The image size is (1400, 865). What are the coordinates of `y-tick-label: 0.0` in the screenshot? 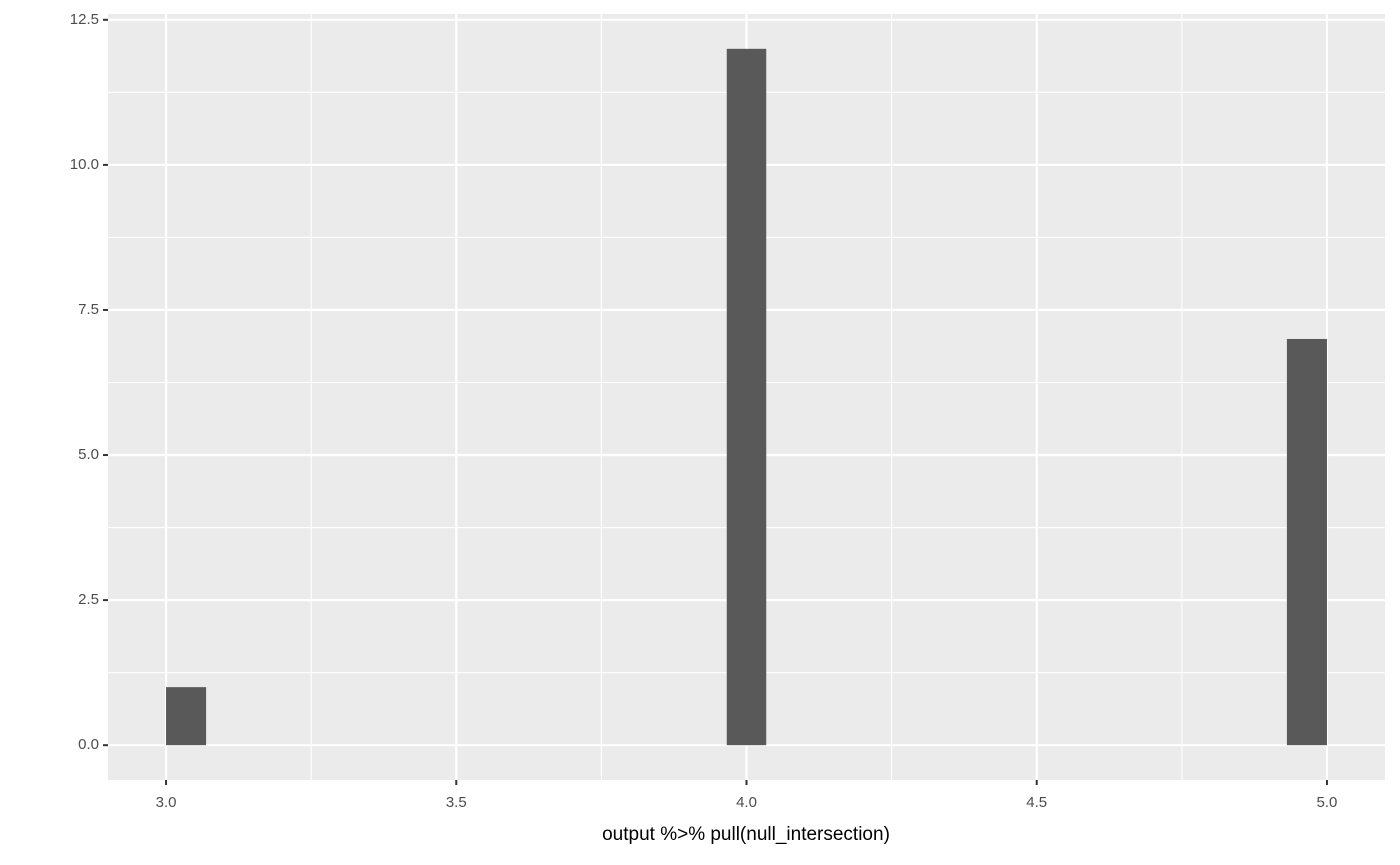 It's located at (88, 744).